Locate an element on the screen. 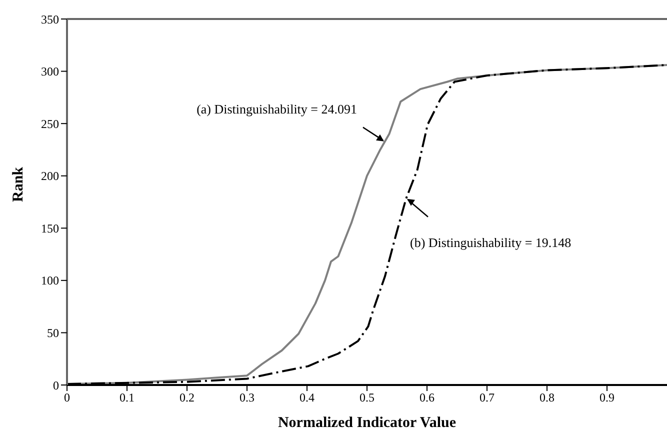  y-axis-title: Rank is located at coordinates (18, 184).